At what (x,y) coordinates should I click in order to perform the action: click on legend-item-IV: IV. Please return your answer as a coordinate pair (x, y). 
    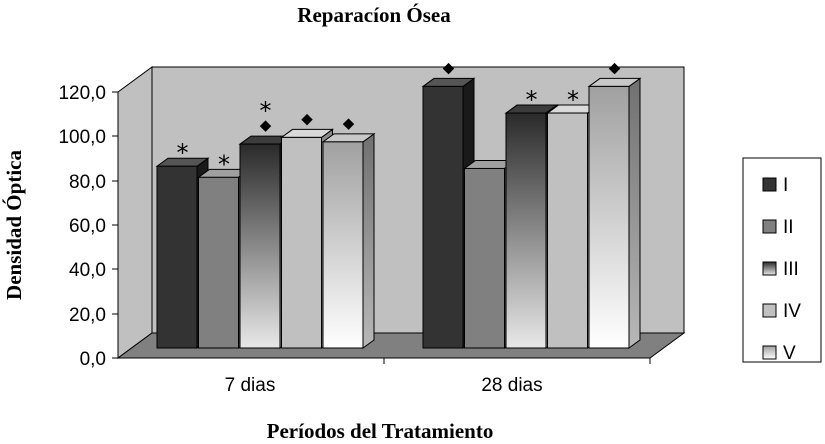
    Looking at the image, I should click on (781, 311).